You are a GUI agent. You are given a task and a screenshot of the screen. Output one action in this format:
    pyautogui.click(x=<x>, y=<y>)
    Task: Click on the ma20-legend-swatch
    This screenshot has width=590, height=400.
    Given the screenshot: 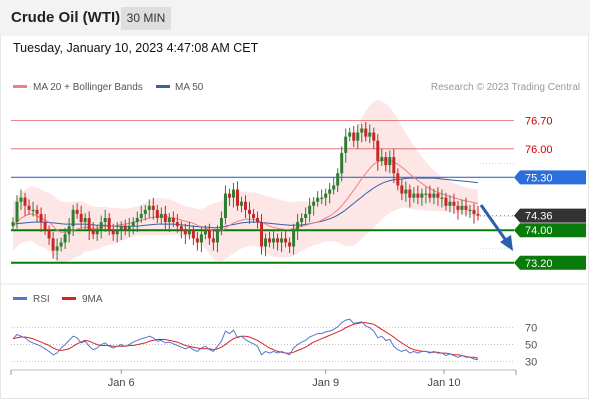 What is the action you would take?
    pyautogui.click(x=20, y=86)
    